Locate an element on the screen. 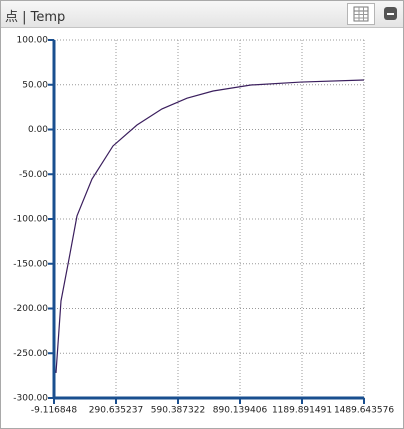  y-tick-label: -50.00 is located at coordinates (33, 175).